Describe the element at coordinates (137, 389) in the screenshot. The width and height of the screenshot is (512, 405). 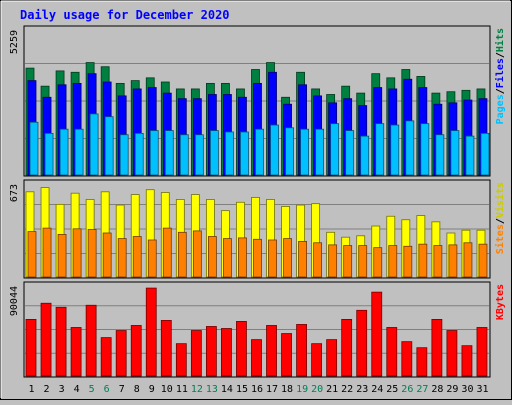
I see `x-tick-label-day-8: 8` at that location.